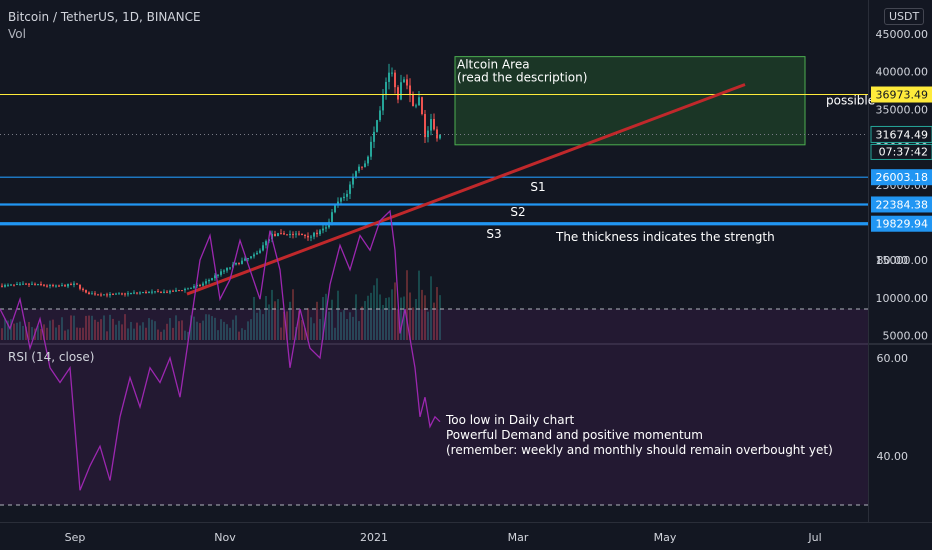 The height and width of the screenshot is (550, 932). I want to click on countdown-tag, so click(901, 151).